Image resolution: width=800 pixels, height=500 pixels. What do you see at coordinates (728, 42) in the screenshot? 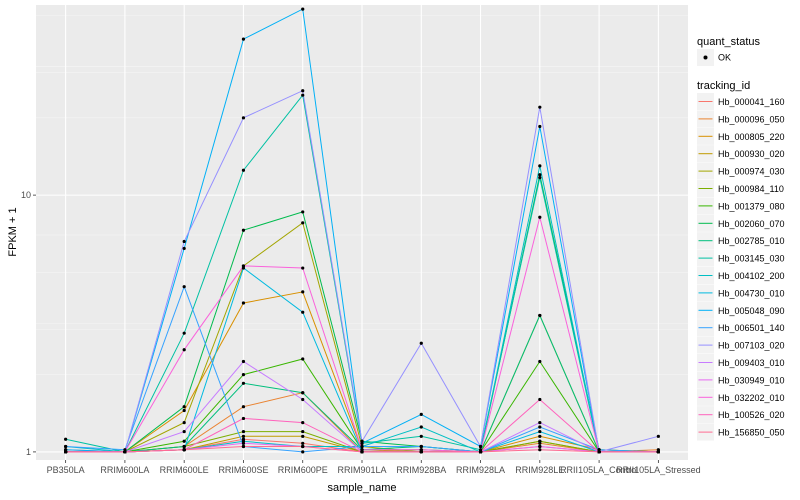
I see `legend-quant-title: quant_status` at bounding box center [728, 42].